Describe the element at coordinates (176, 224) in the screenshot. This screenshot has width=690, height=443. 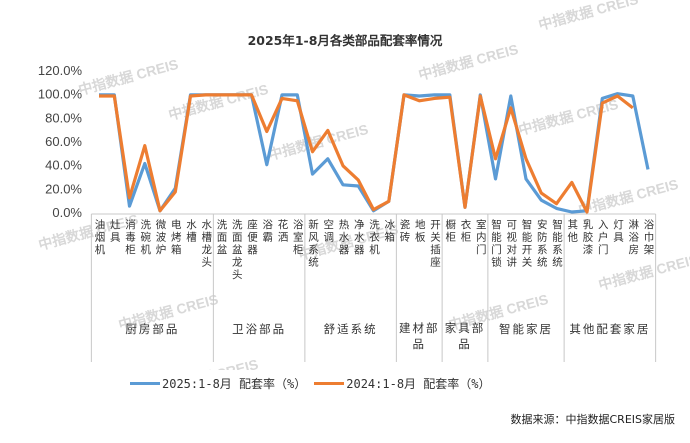
I see `x-category-label: 电` at that location.